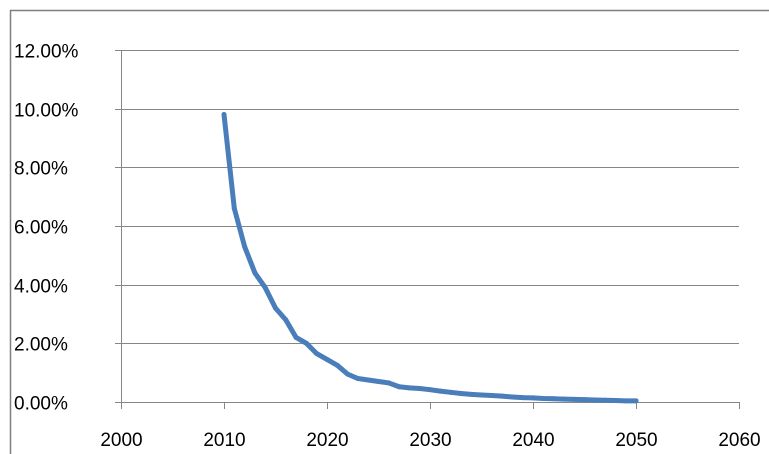 The width and height of the screenshot is (769, 454). Describe the element at coordinates (46, 111) in the screenshot. I see `y-tick-label: 10.00%` at that location.